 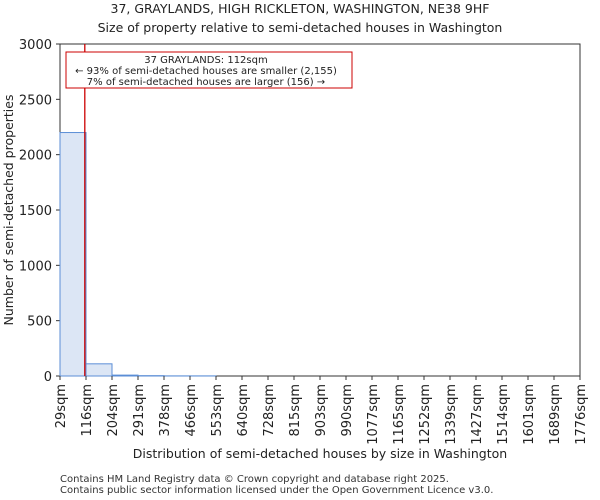 What do you see at coordinates (87, 410) in the screenshot?
I see `x-tick-label: 116sqm` at bounding box center [87, 410].